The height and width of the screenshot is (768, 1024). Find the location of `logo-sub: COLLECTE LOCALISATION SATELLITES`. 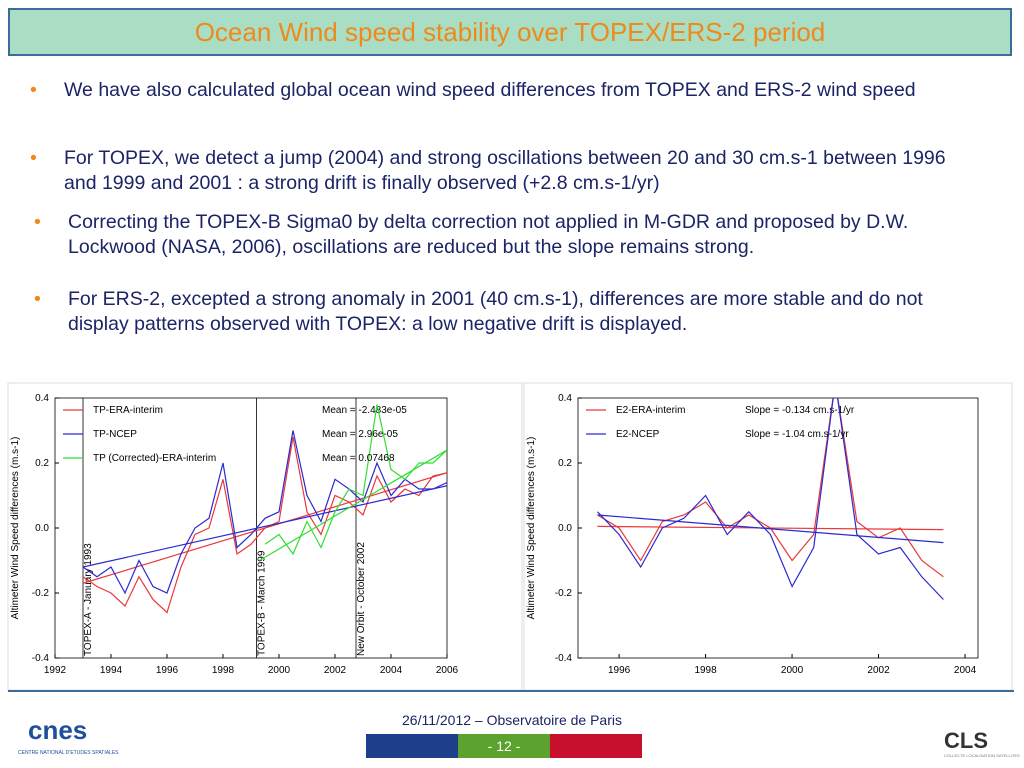

logo-sub: COLLECTE LOCALISATION SATELLITES is located at coordinates (982, 755).